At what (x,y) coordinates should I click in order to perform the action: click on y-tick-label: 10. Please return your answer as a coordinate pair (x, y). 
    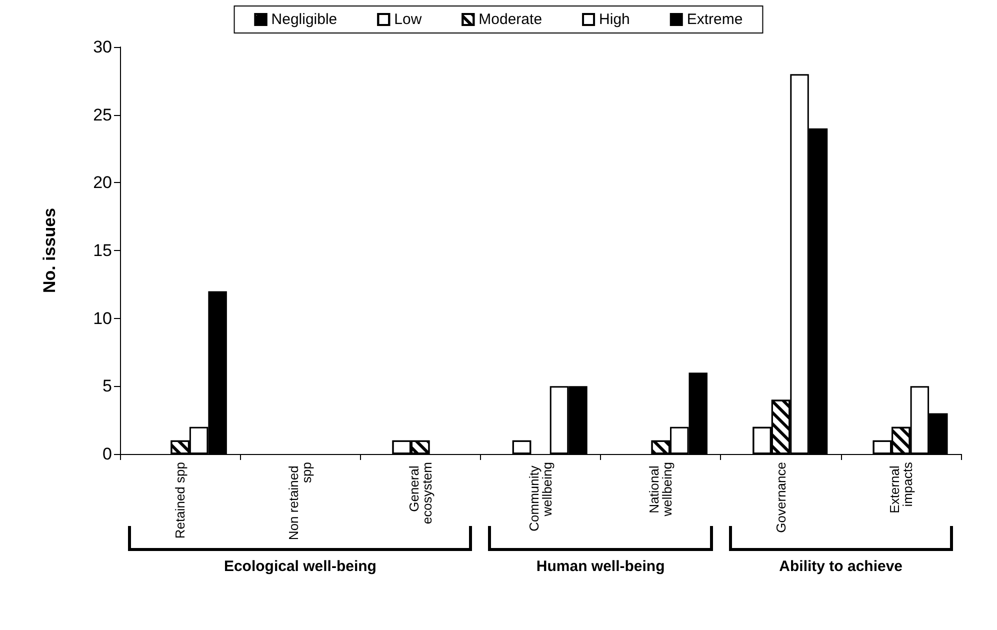
    Looking at the image, I should click on (102, 318).